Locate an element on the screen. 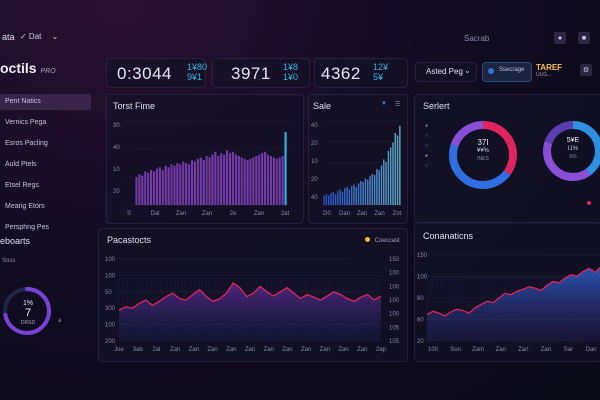  y-tick: 50 is located at coordinates (108, 293).